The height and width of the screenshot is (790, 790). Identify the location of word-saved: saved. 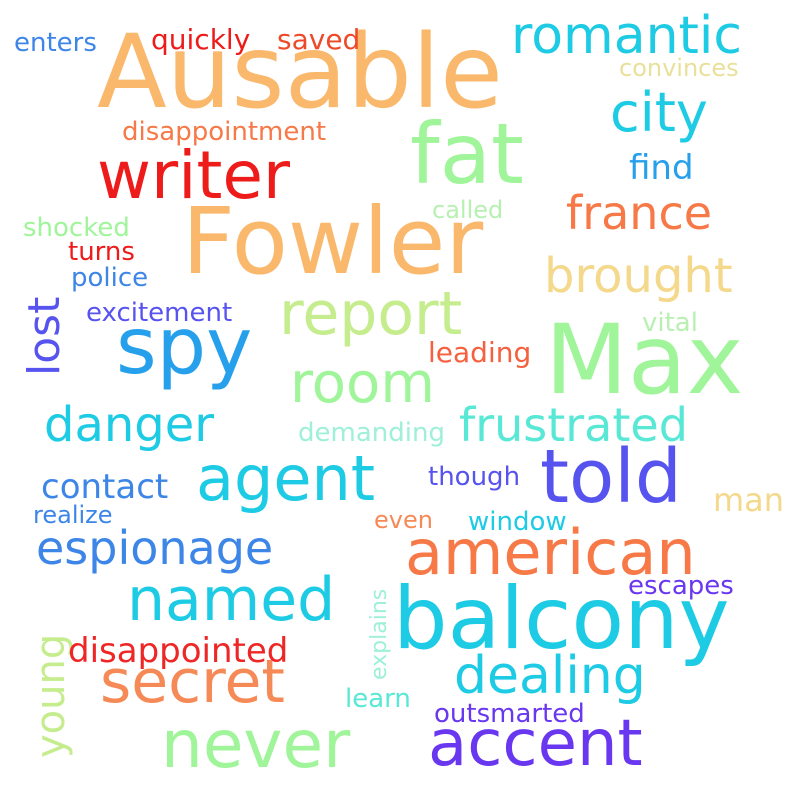
(319, 39).